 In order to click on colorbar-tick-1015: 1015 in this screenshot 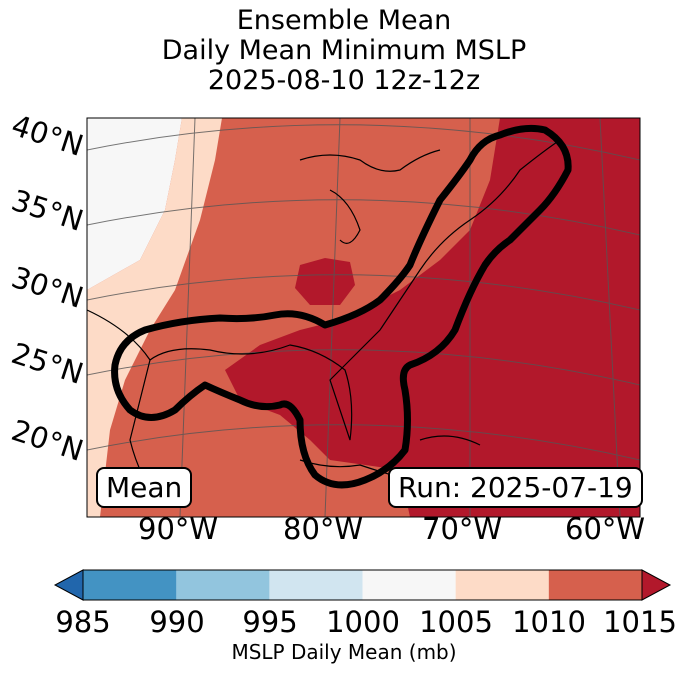, I will do `click(640, 622)`.